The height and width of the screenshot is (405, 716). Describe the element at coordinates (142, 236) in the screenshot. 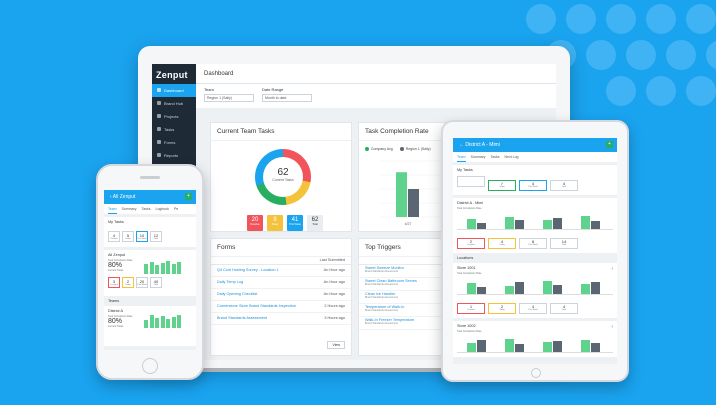

I see `task-count-card: 10 This Week` at that location.